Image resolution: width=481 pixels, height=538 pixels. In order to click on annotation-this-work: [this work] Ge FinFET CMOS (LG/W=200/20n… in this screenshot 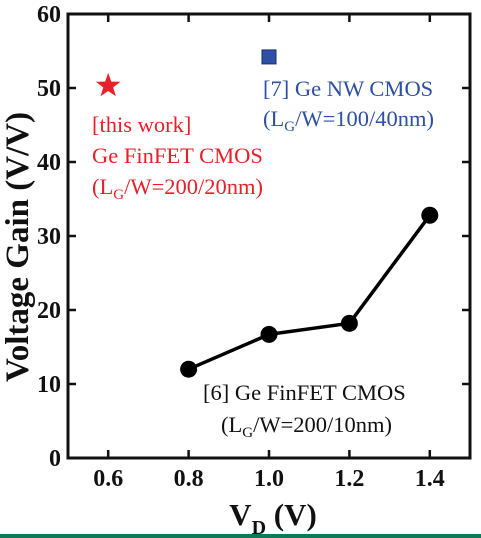, I will do `click(177, 157)`.